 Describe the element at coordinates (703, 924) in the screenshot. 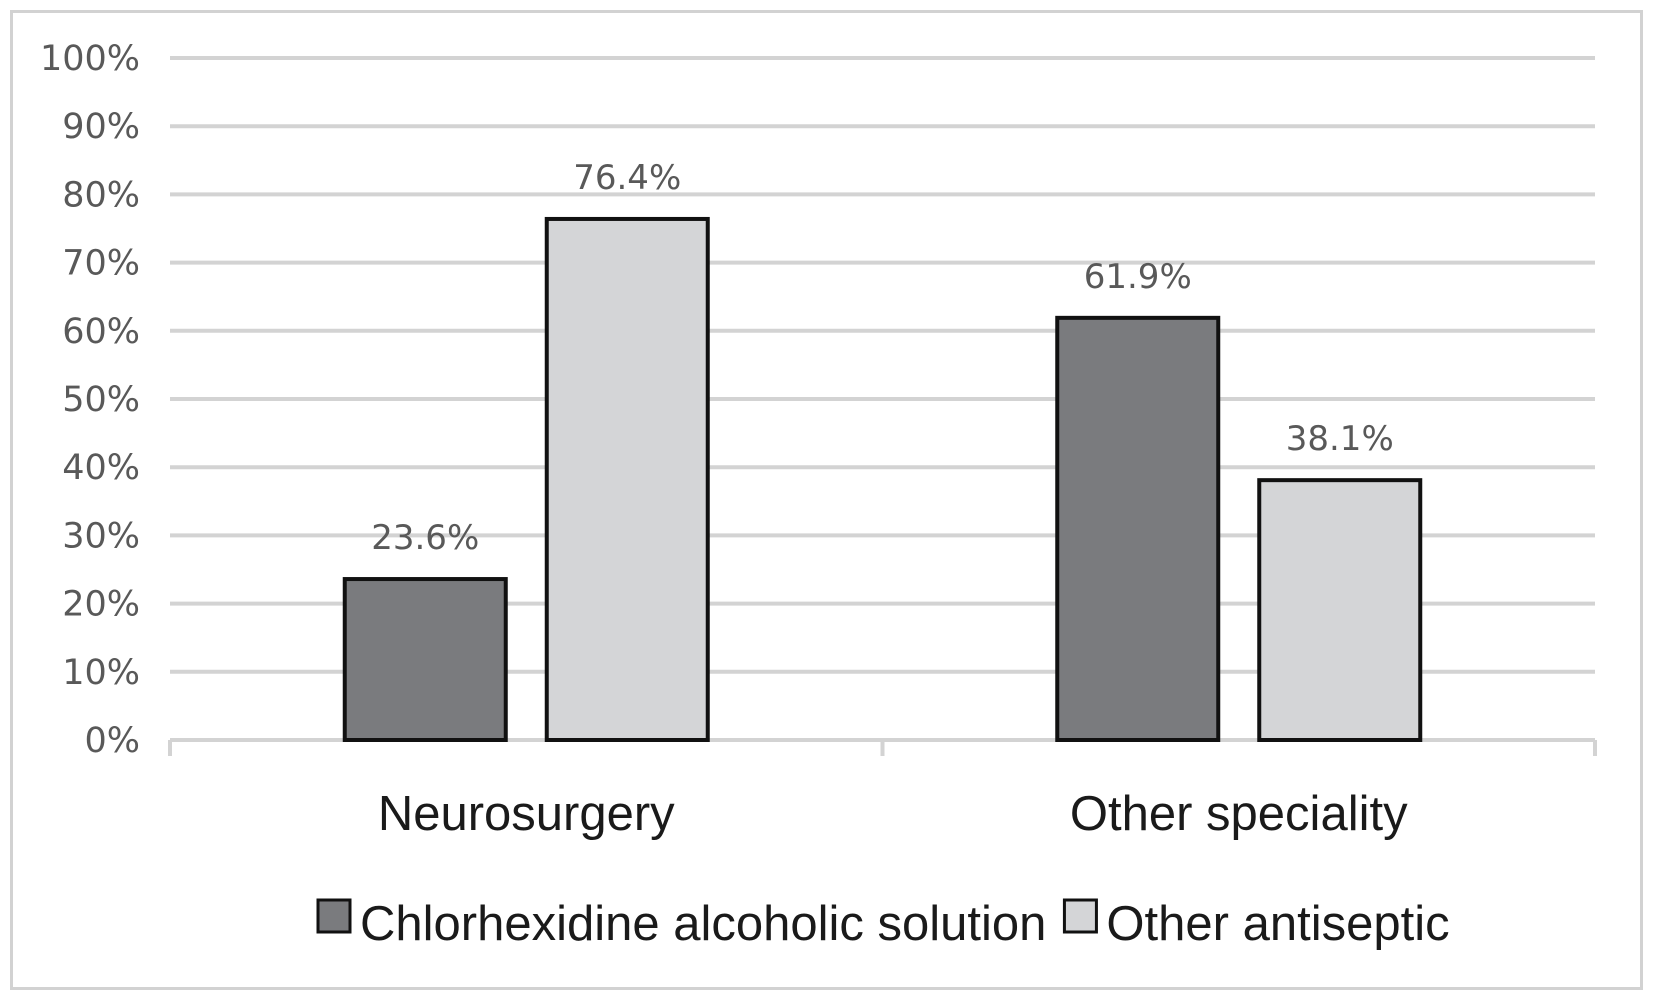

I see `legend-label: Chlorhexidine alcoholic solution` at that location.